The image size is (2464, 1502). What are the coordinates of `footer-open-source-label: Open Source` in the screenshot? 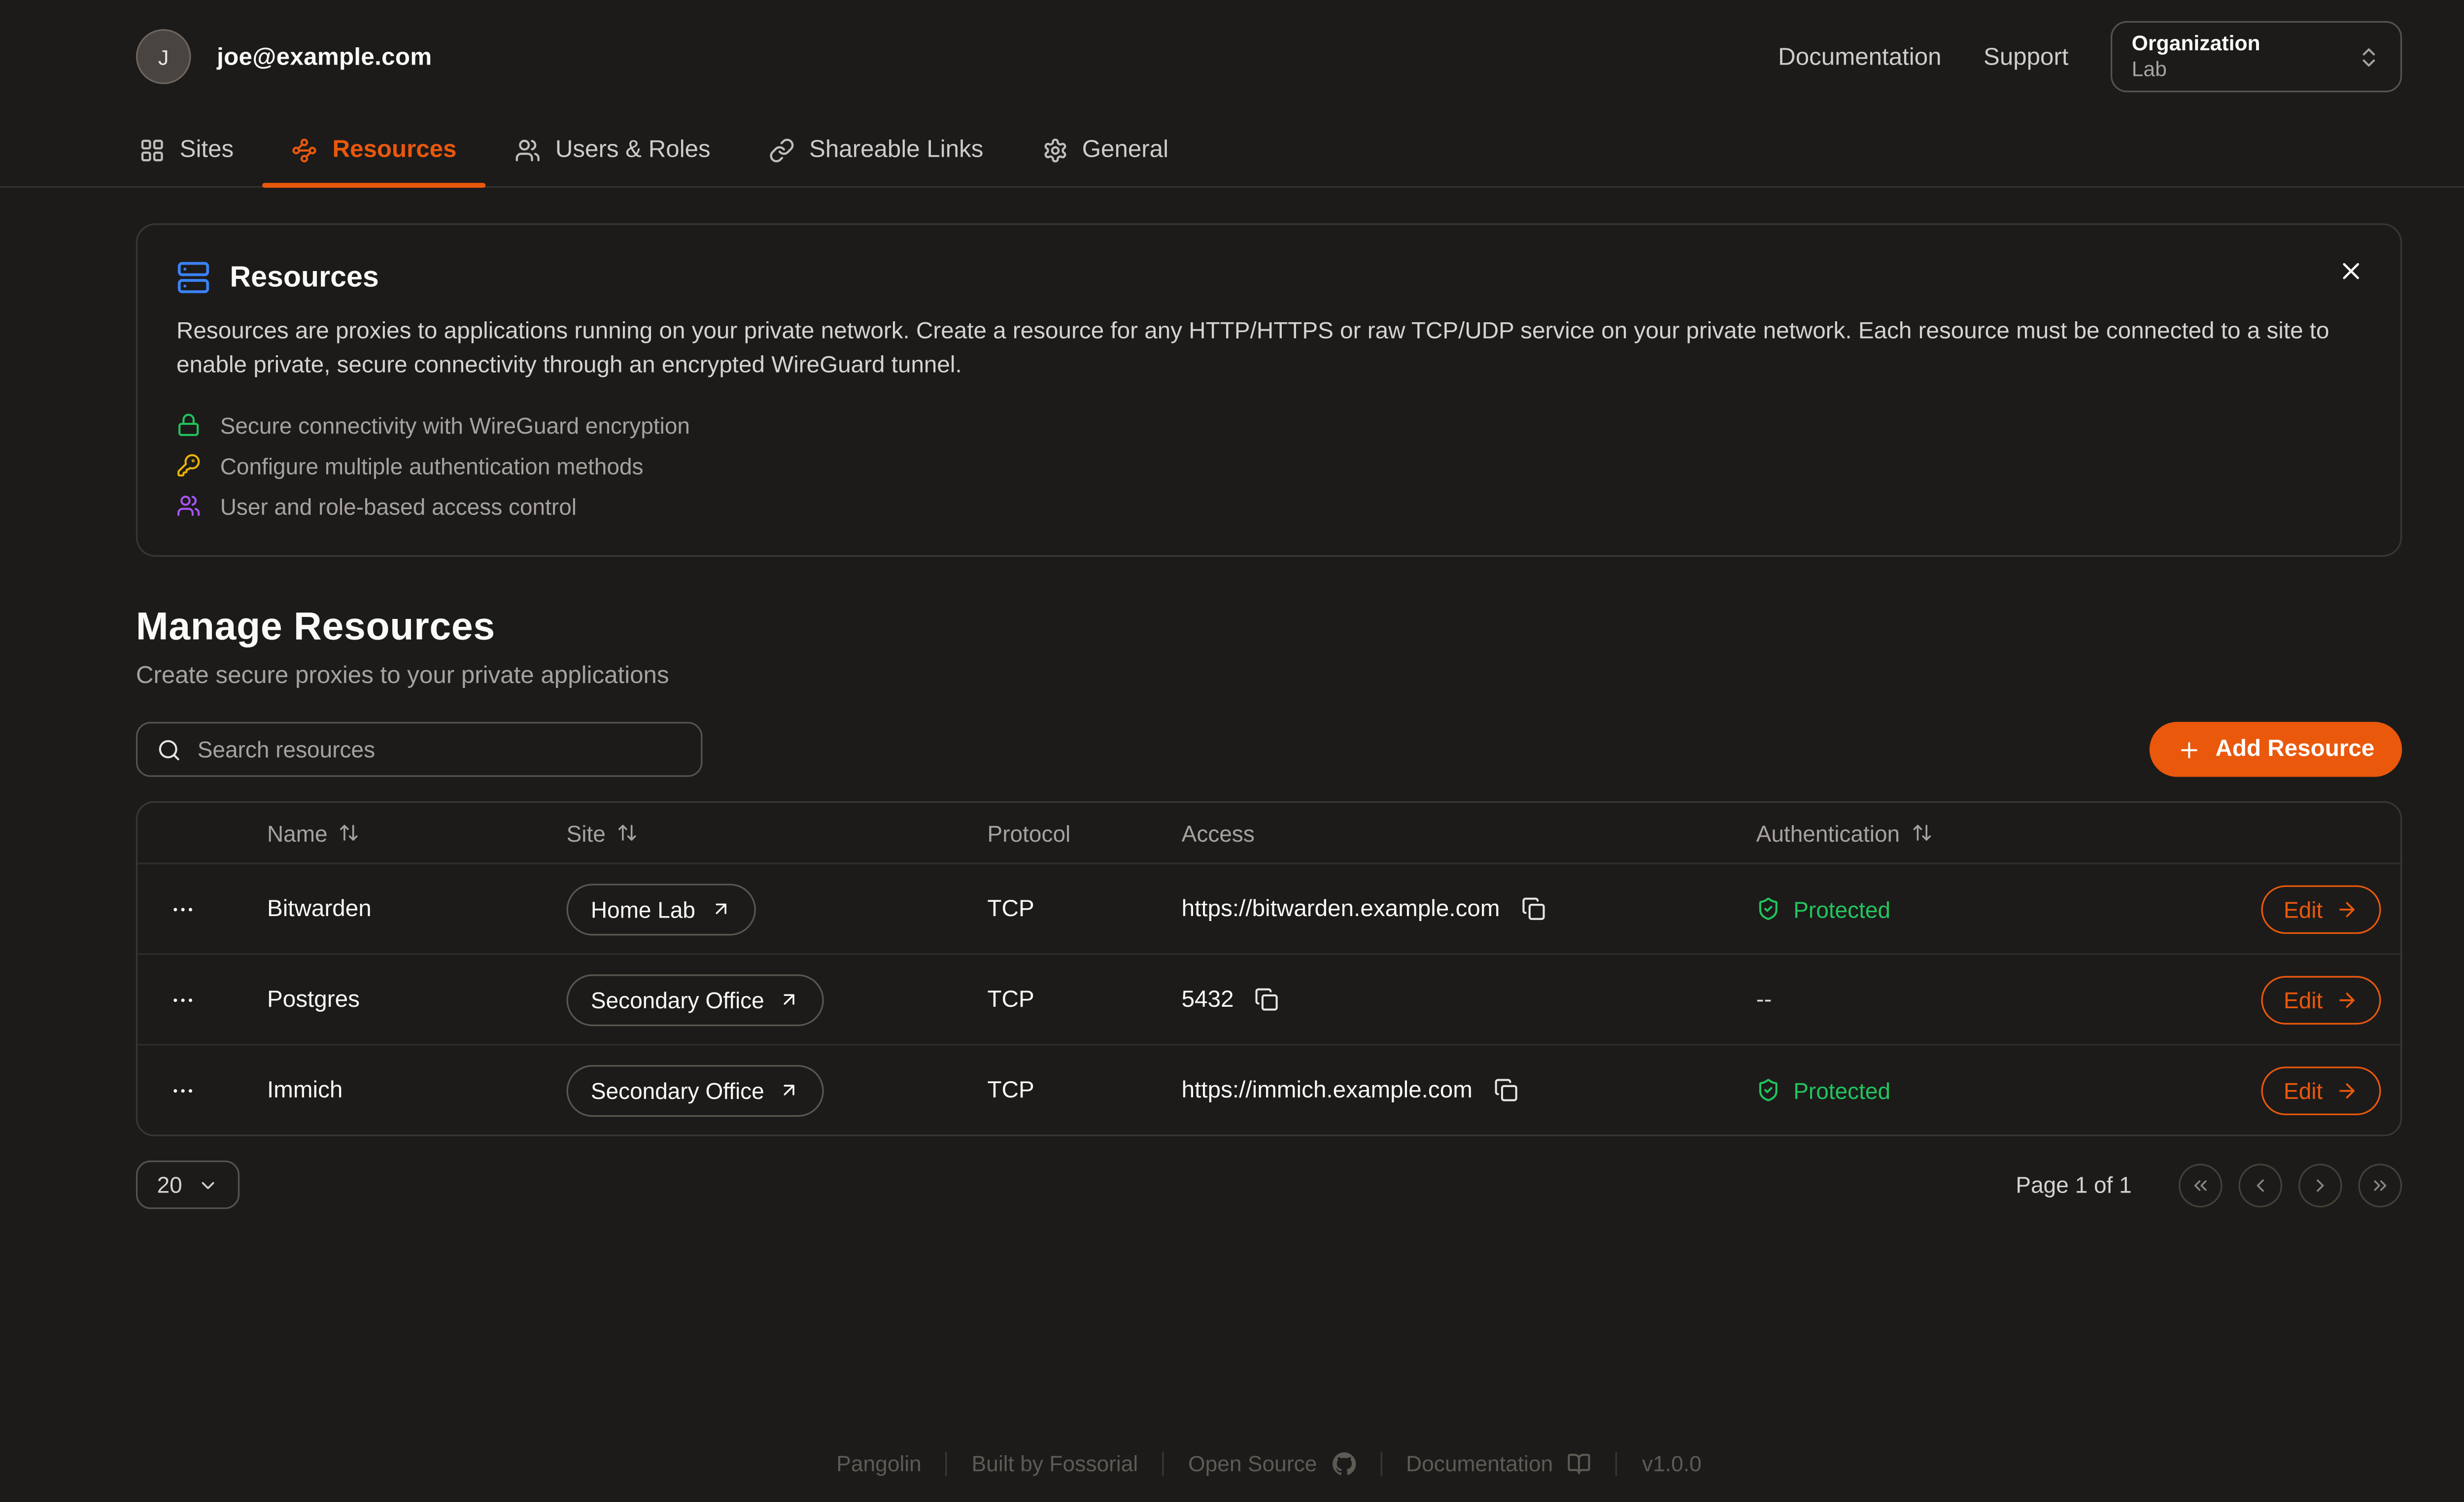 It's located at (1252, 1464).